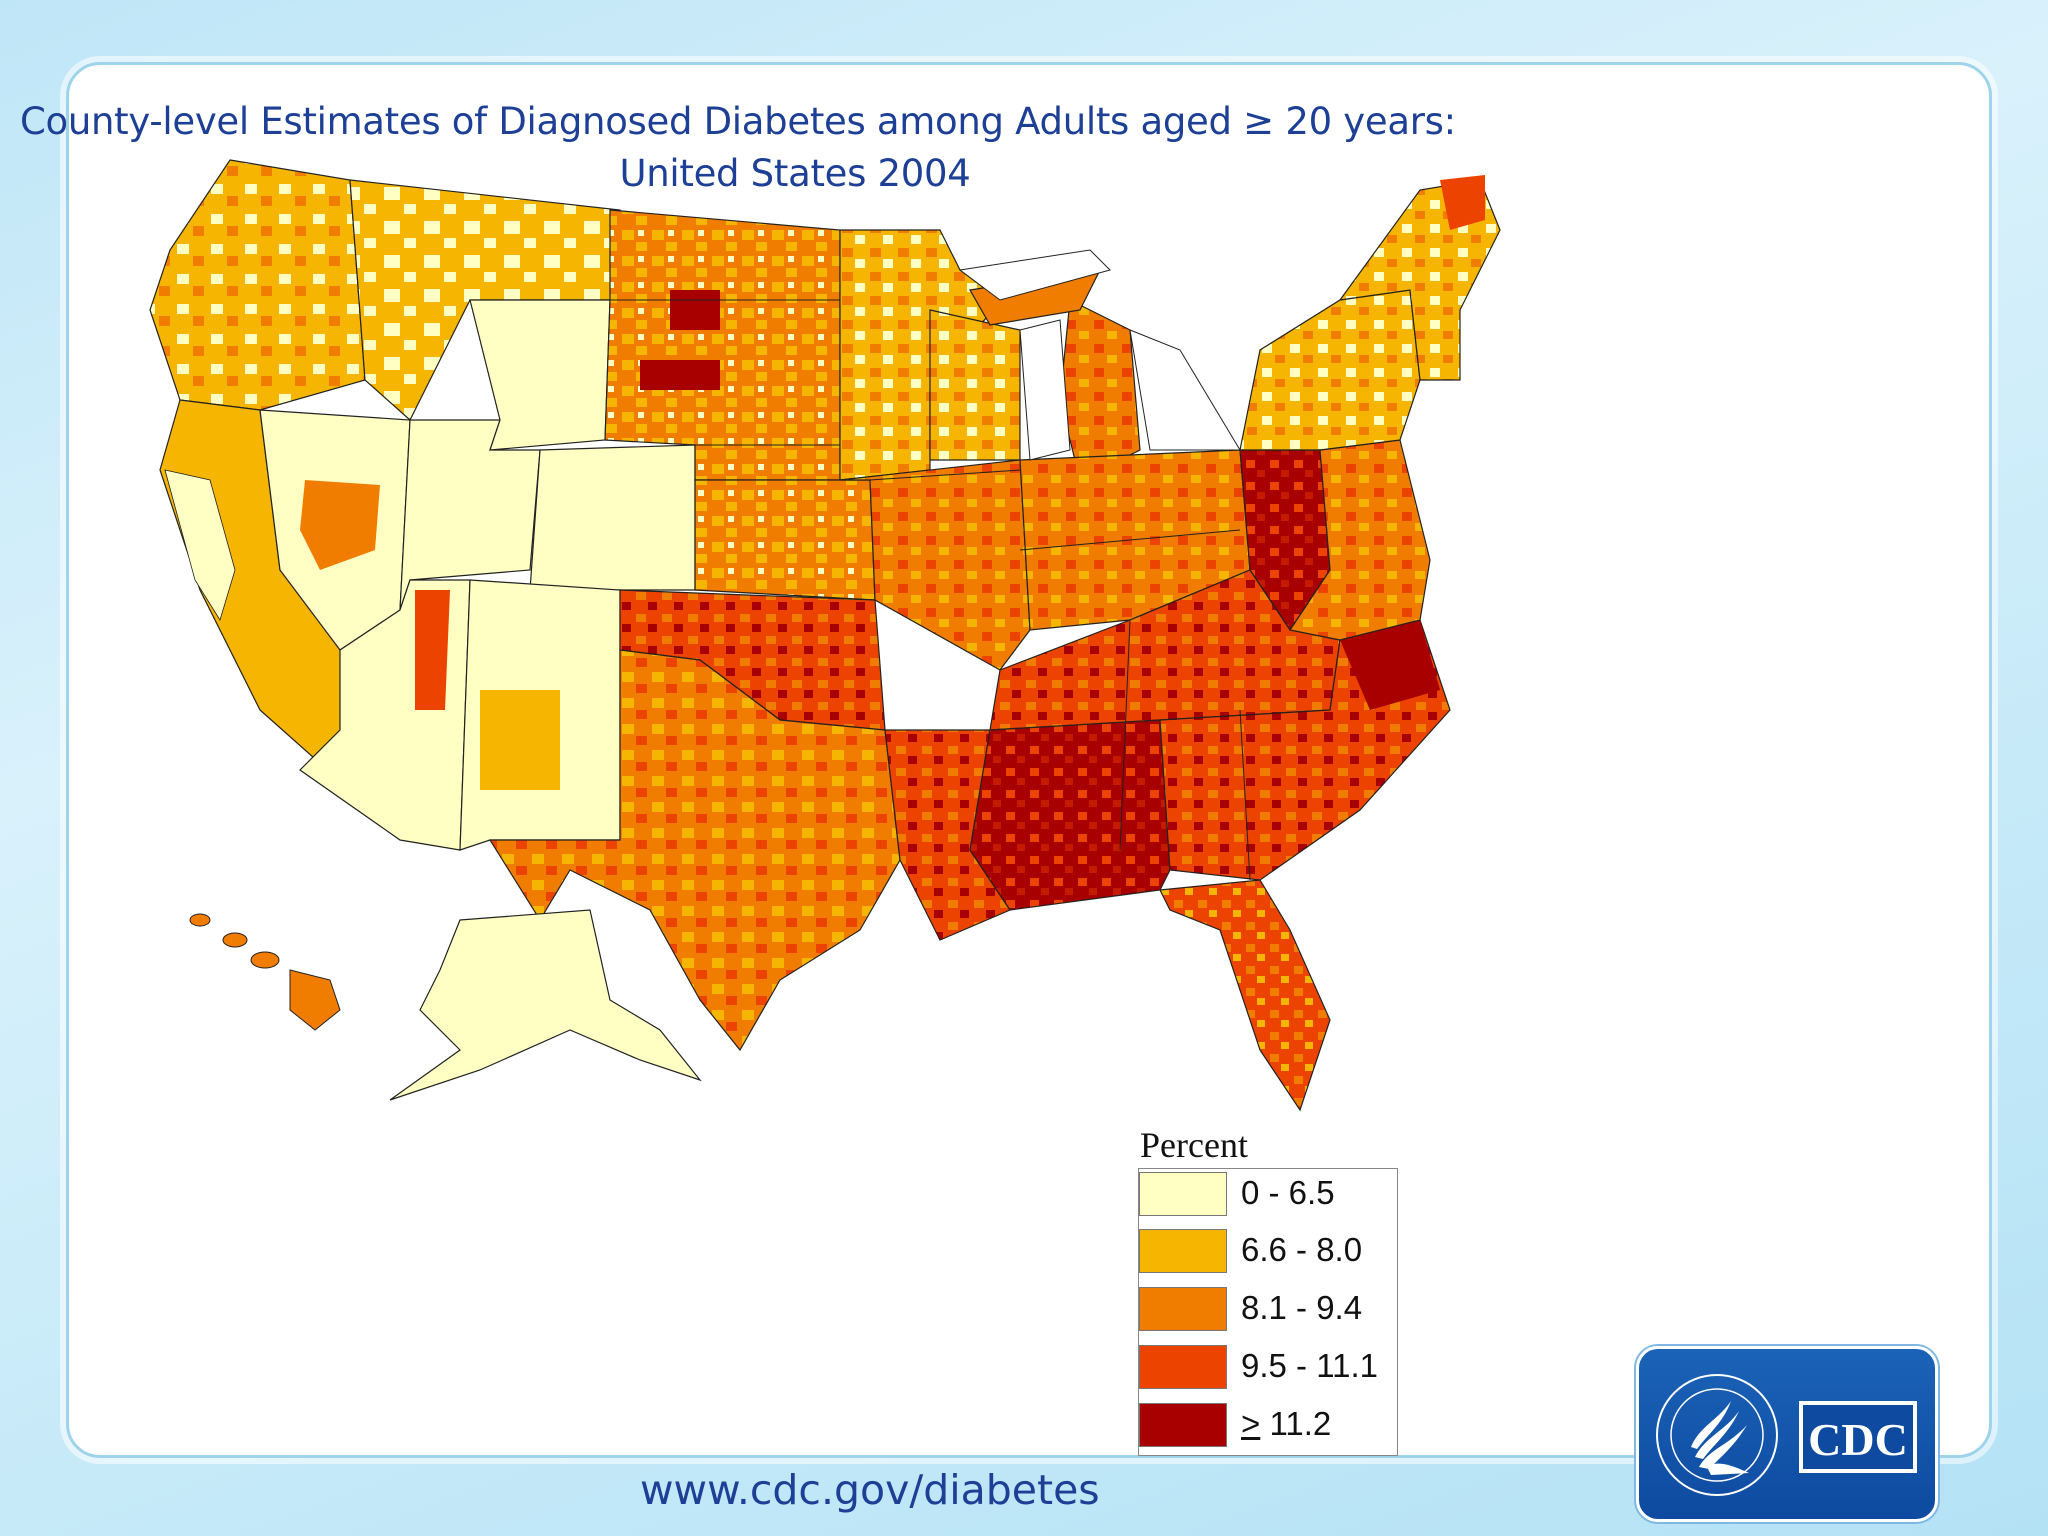 Image resolution: width=2048 pixels, height=1536 pixels. Describe the element at coordinates (1288, 1192) in the screenshot. I see `legend-label-1: 0 - 6.5` at that location.